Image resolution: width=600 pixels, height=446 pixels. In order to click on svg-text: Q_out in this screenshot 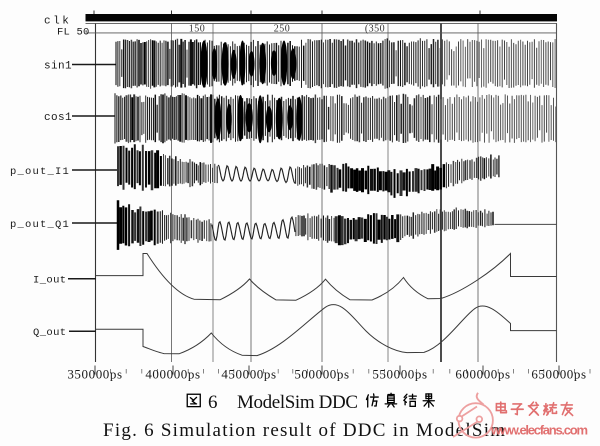, I will do `click(50, 333)`.